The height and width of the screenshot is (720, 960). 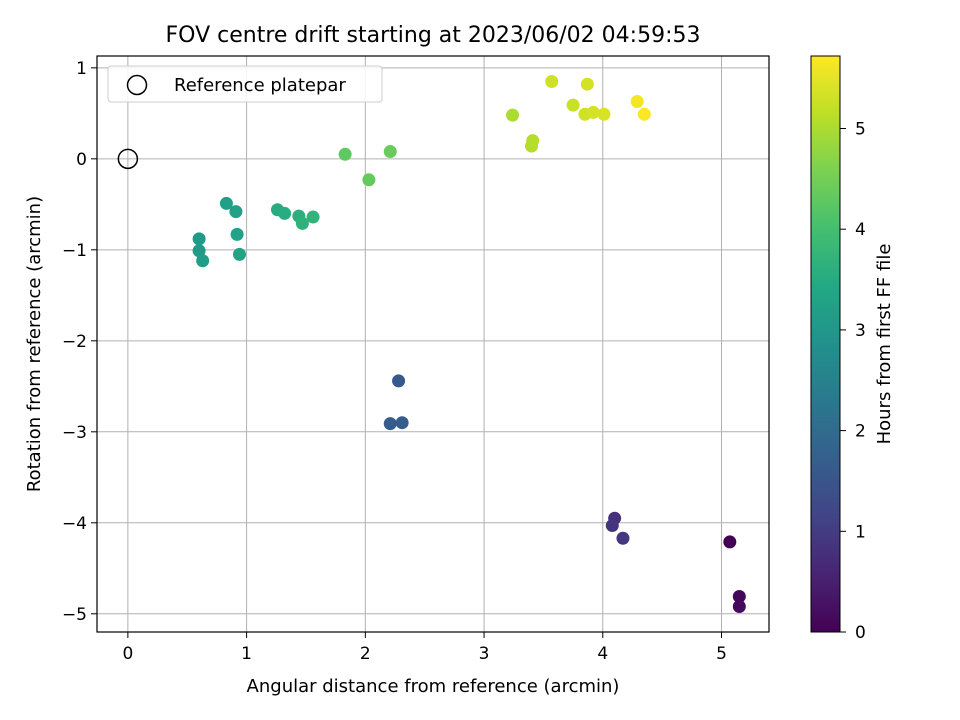 What do you see at coordinates (860, 432) in the screenshot?
I see `colorbar-tick-label: 2` at bounding box center [860, 432].